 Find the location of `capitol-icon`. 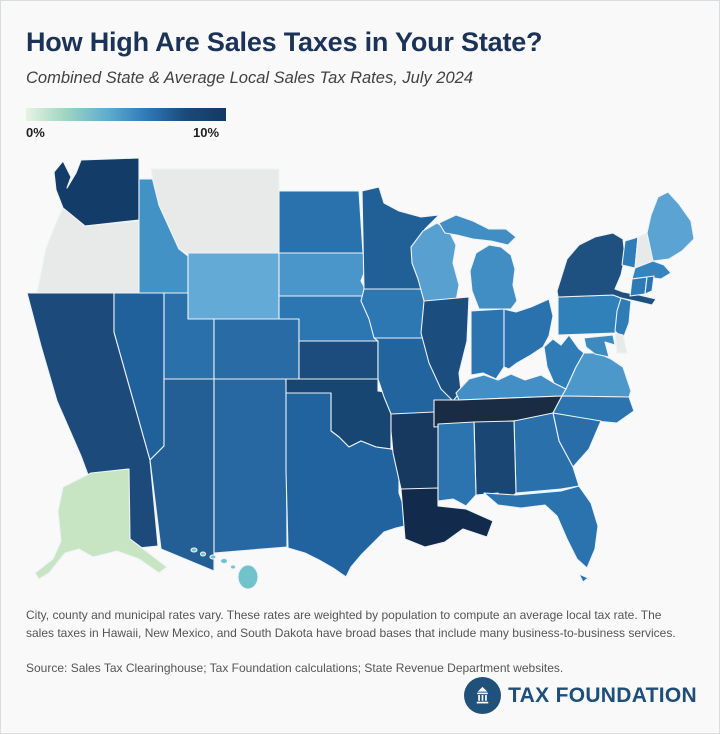

capitol-icon is located at coordinates (483, 695).